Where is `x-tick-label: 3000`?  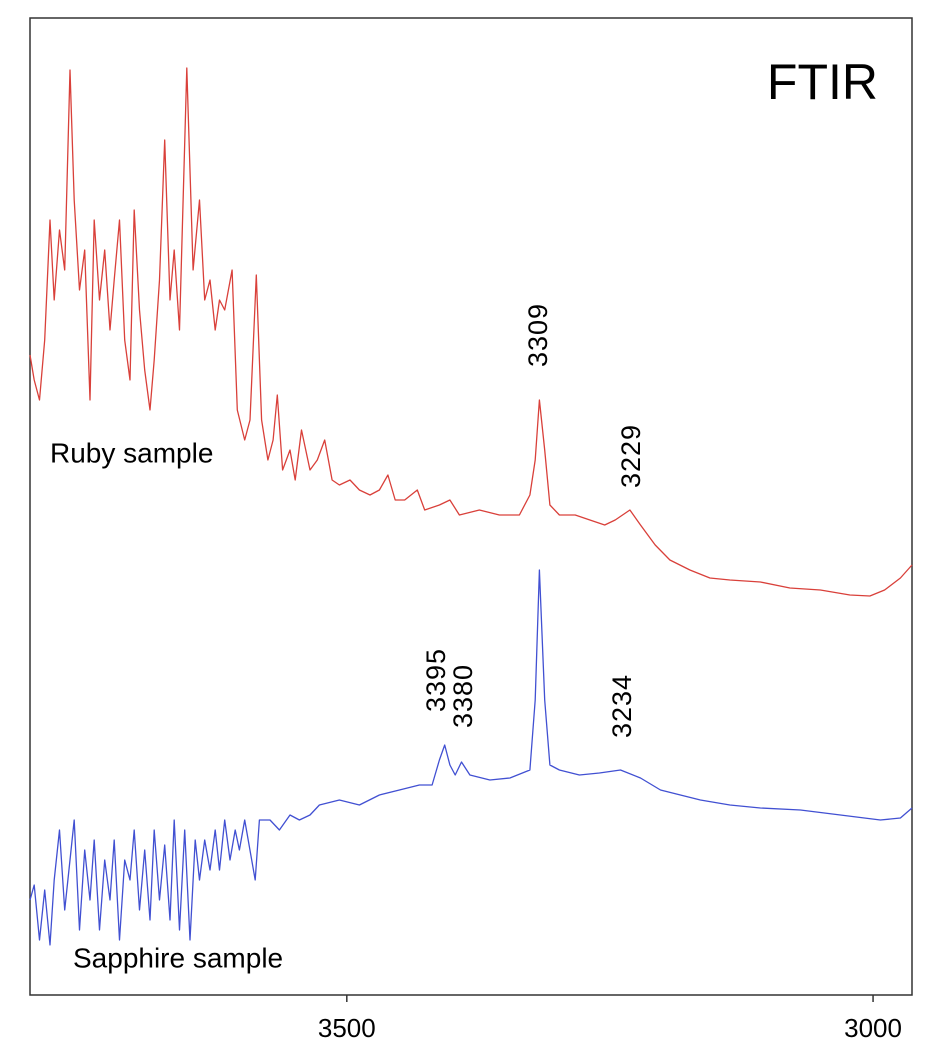
x-tick-label: 3000 is located at coordinates (873, 1028).